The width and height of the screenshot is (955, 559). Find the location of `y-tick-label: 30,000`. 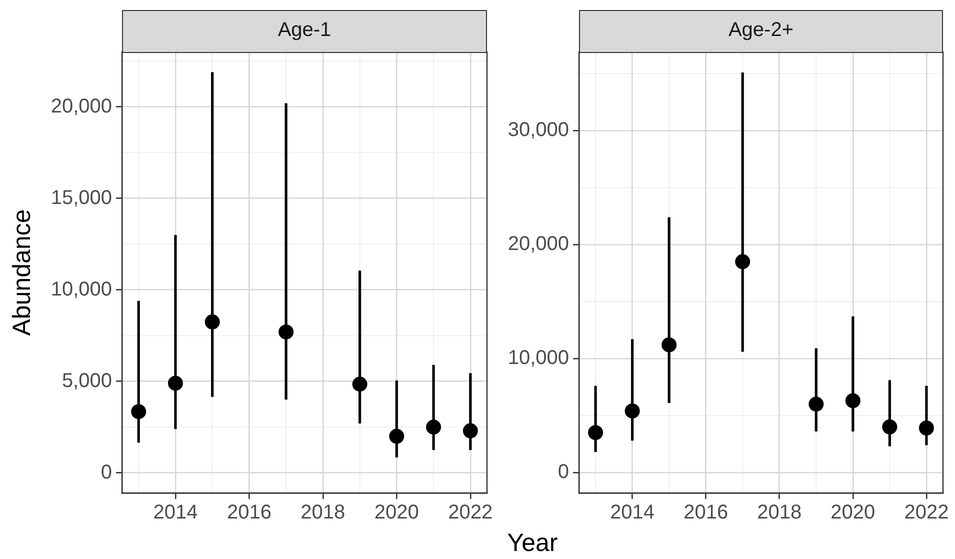

y-tick-label: 30,000 is located at coordinates (538, 130).